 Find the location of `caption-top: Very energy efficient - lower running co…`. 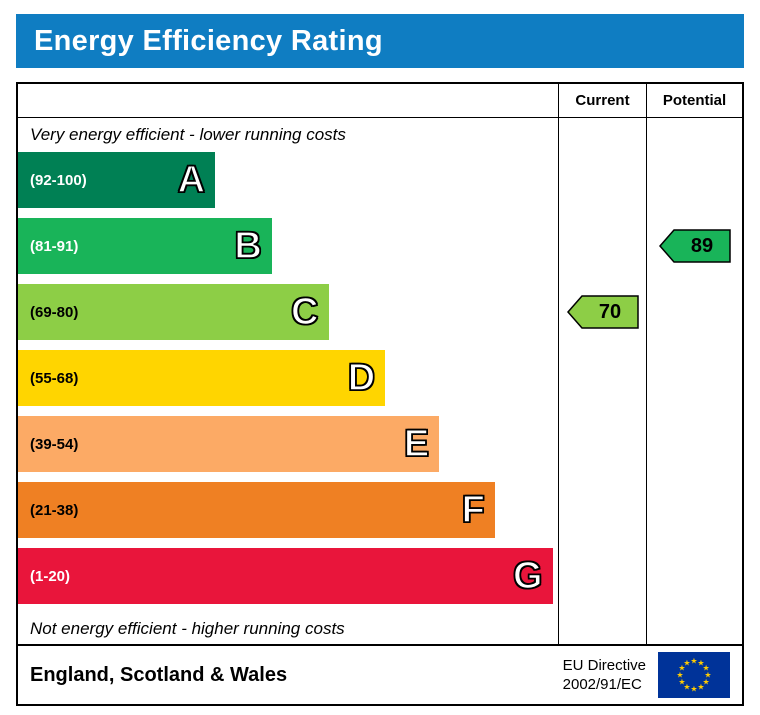

caption-top: Very energy efficient - lower running co… is located at coordinates (188, 134).